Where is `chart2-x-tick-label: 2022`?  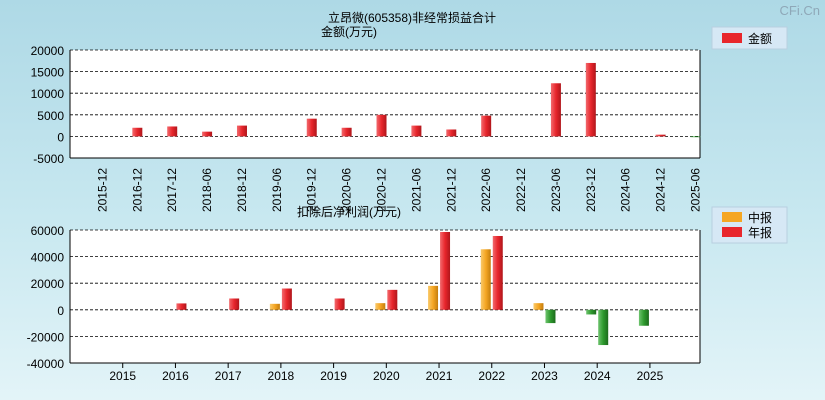
chart2-x-tick-label: 2022 is located at coordinates (491, 376).